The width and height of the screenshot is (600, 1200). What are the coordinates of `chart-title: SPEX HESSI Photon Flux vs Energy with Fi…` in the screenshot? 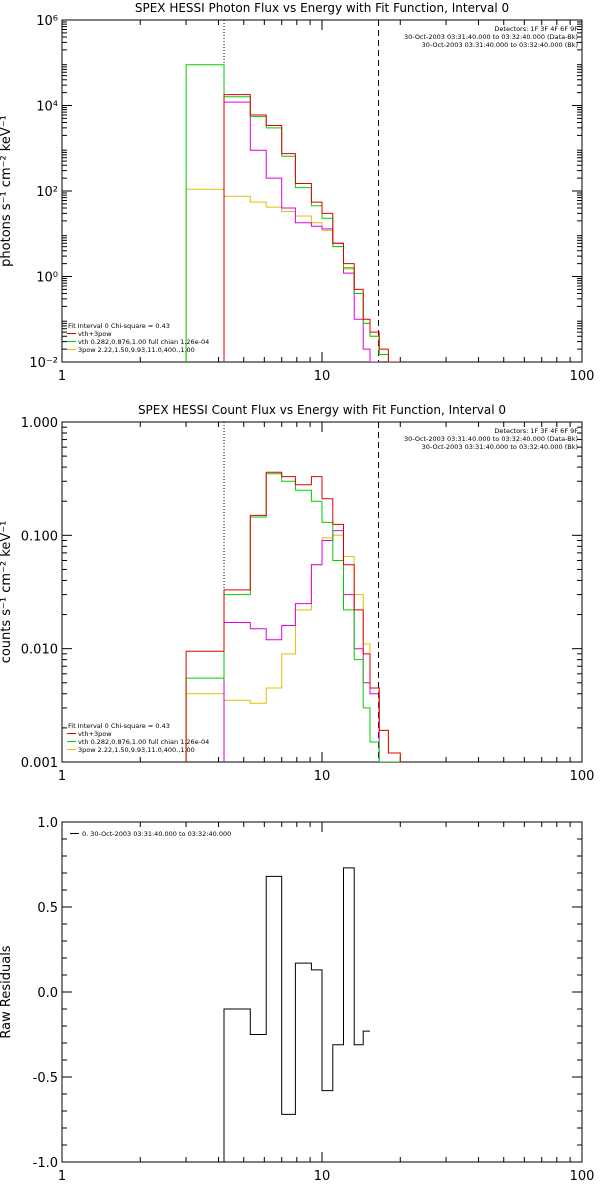 It's located at (322, 8).